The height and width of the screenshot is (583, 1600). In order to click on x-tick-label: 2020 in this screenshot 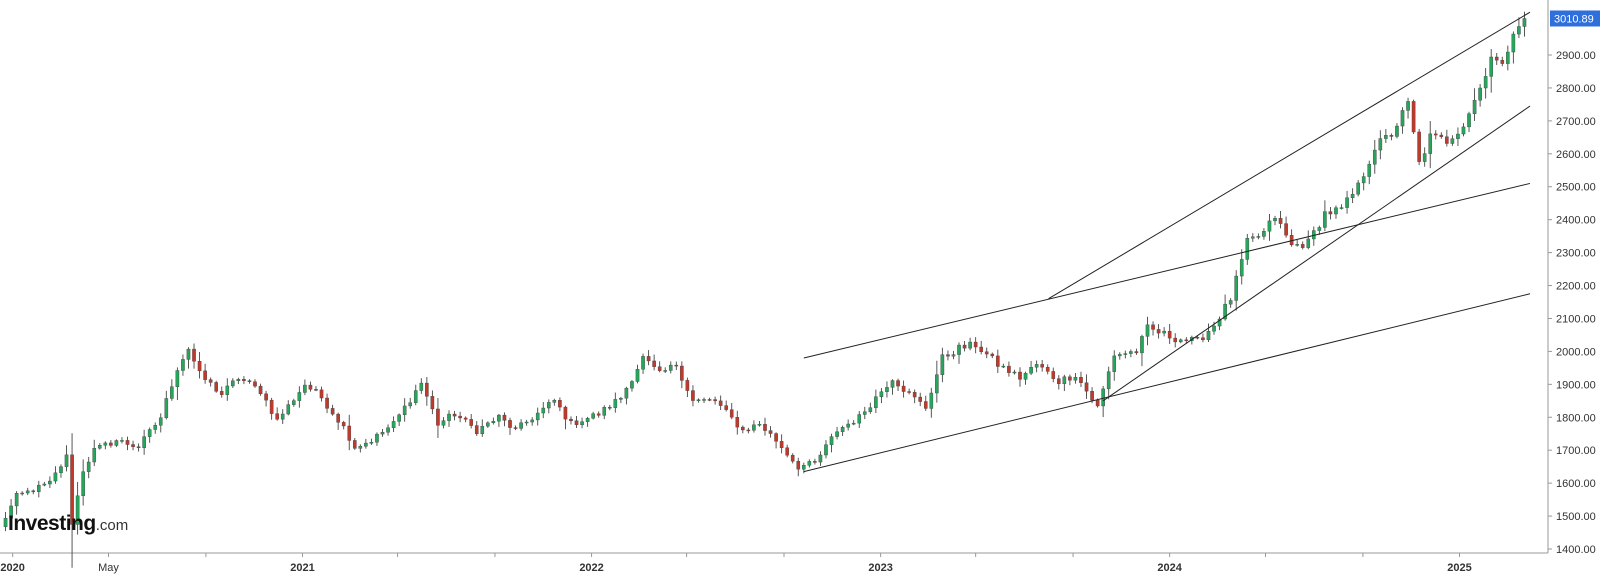, I will do `click(12, 568)`.